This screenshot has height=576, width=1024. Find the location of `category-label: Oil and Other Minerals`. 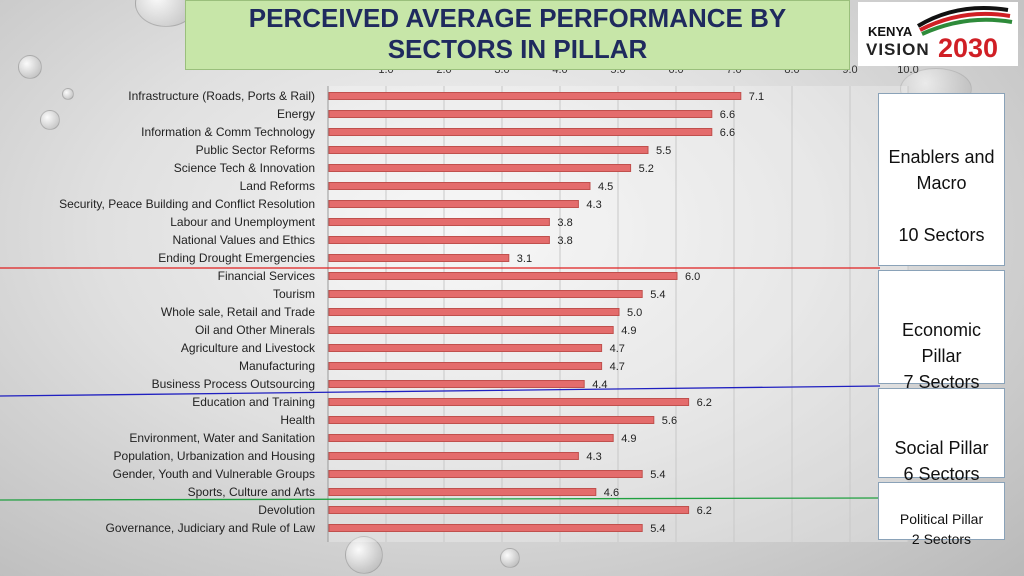

category-label: Oil and Other Minerals is located at coordinates (255, 330).